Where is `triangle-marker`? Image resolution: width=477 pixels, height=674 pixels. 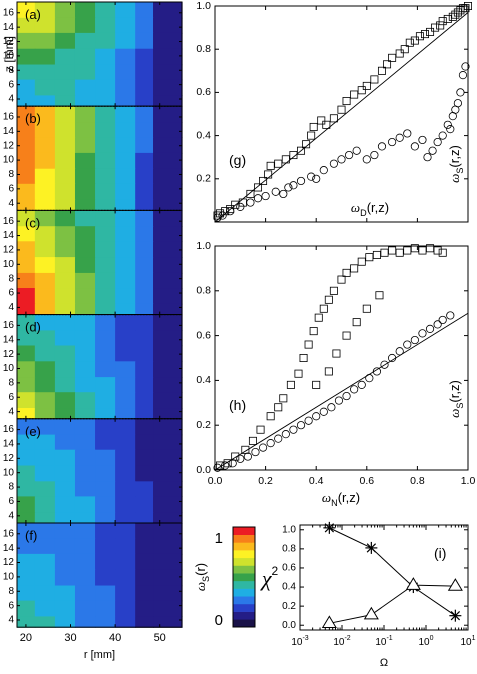
triangle-marker is located at coordinates (455, 584).